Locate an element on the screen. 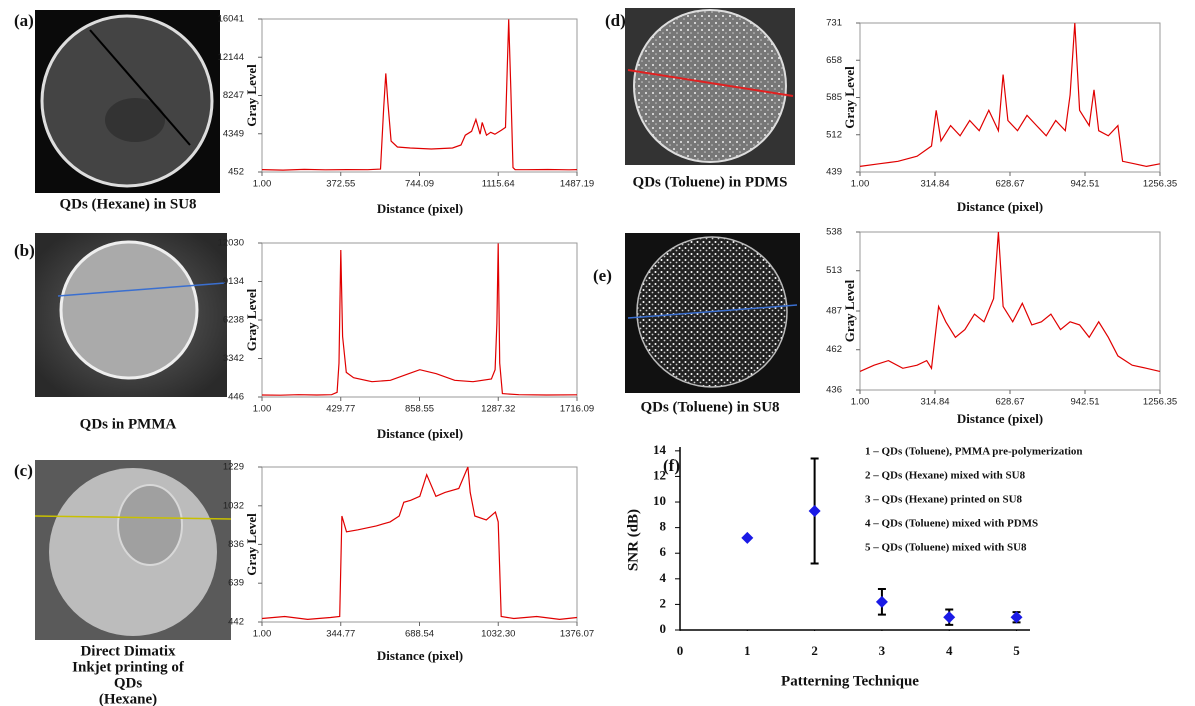 The width and height of the screenshot is (1195, 706). x-tick-label: 688.54 is located at coordinates (419, 634).